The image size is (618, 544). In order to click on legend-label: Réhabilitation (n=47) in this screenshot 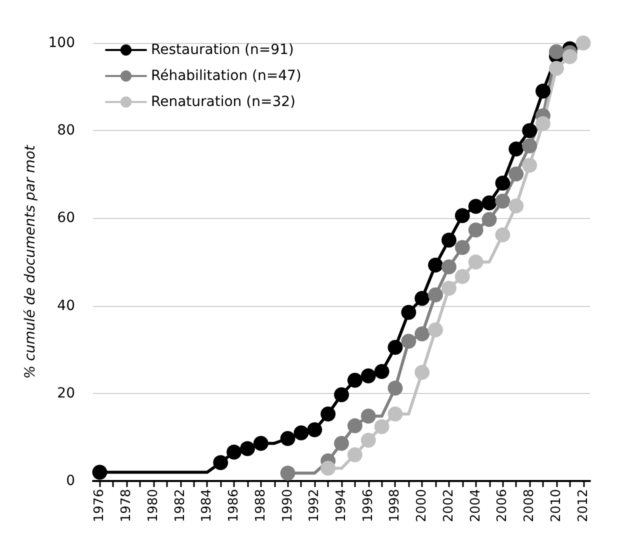, I will do `click(226, 76)`.